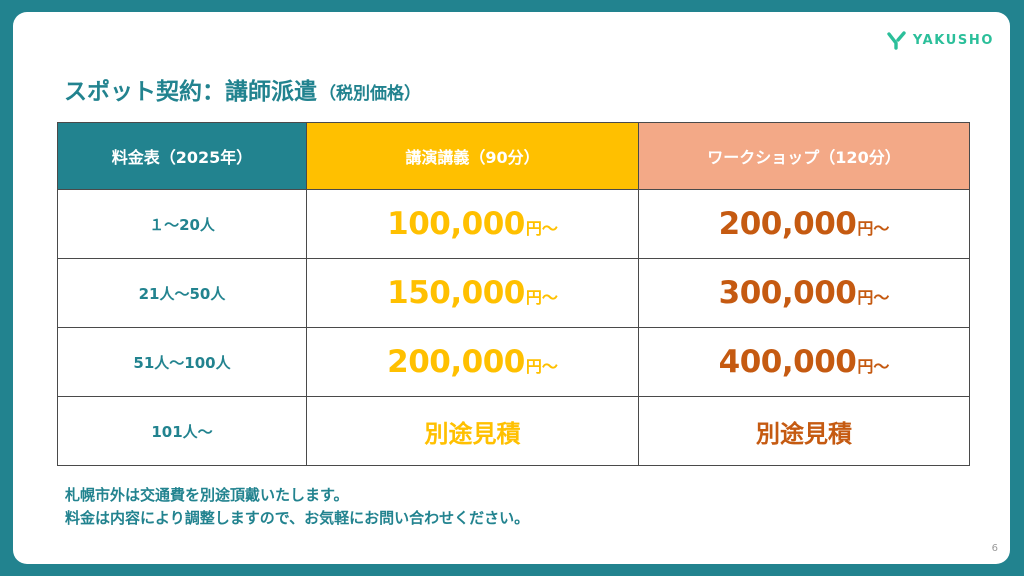 Image resolution: width=1024 pixels, height=576 pixels. I want to click on workshop-price: 400,000円～, so click(804, 362).